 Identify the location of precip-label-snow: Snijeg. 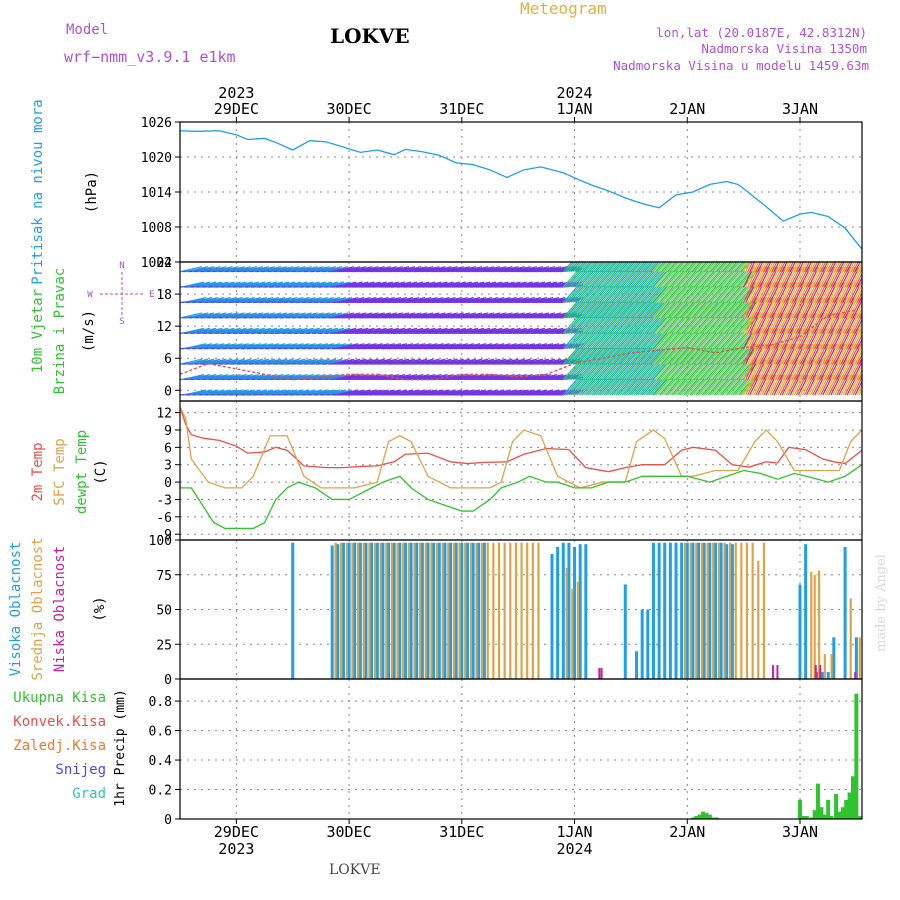
(80, 770).